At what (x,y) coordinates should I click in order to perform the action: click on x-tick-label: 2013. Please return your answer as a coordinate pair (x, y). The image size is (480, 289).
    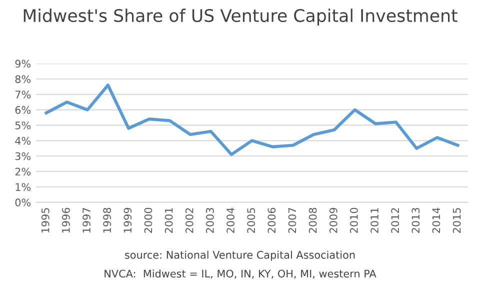
    Looking at the image, I should click on (416, 220).